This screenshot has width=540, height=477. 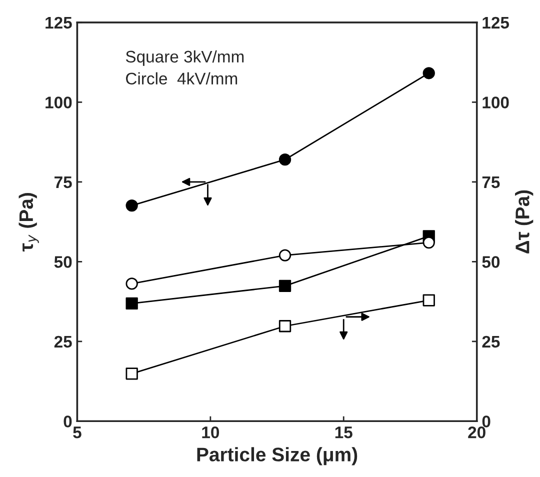 I want to click on y2-tick-label: 75, so click(x=491, y=182).